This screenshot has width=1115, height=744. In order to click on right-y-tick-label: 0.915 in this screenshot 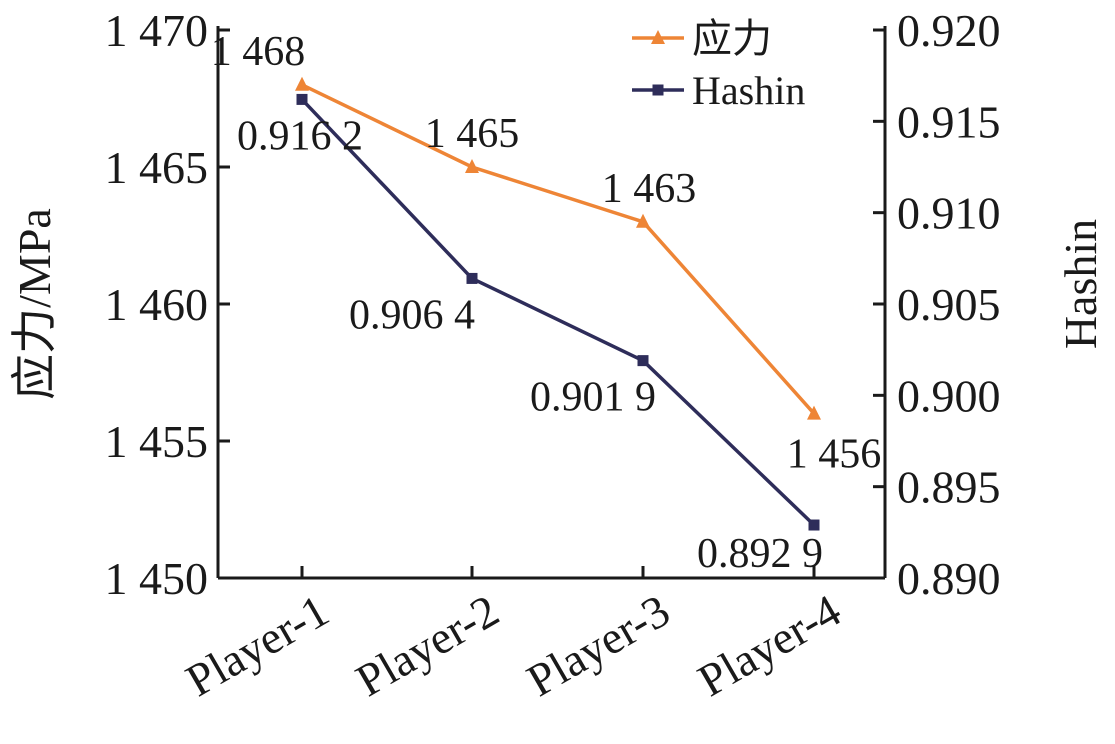, I will do `click(949, 121)`.